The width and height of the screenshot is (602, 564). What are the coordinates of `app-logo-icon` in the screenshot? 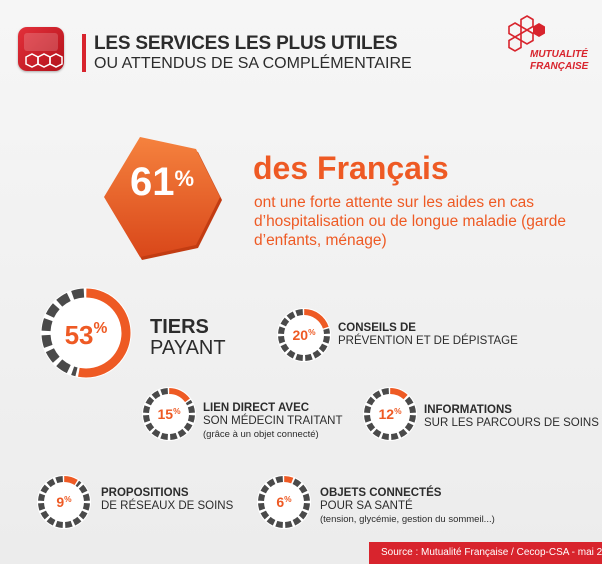 It's located at (41, 49).